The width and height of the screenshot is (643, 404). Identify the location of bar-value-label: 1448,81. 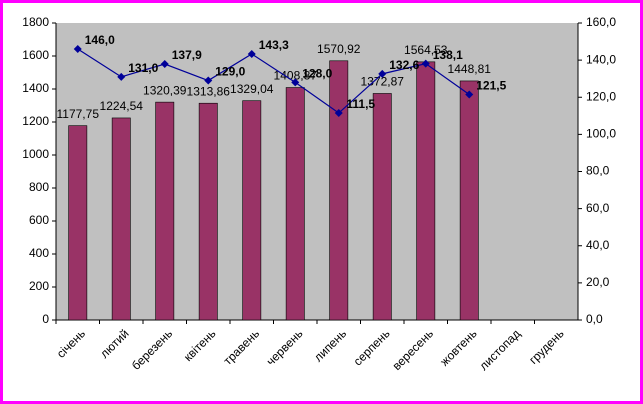
(470, 69).